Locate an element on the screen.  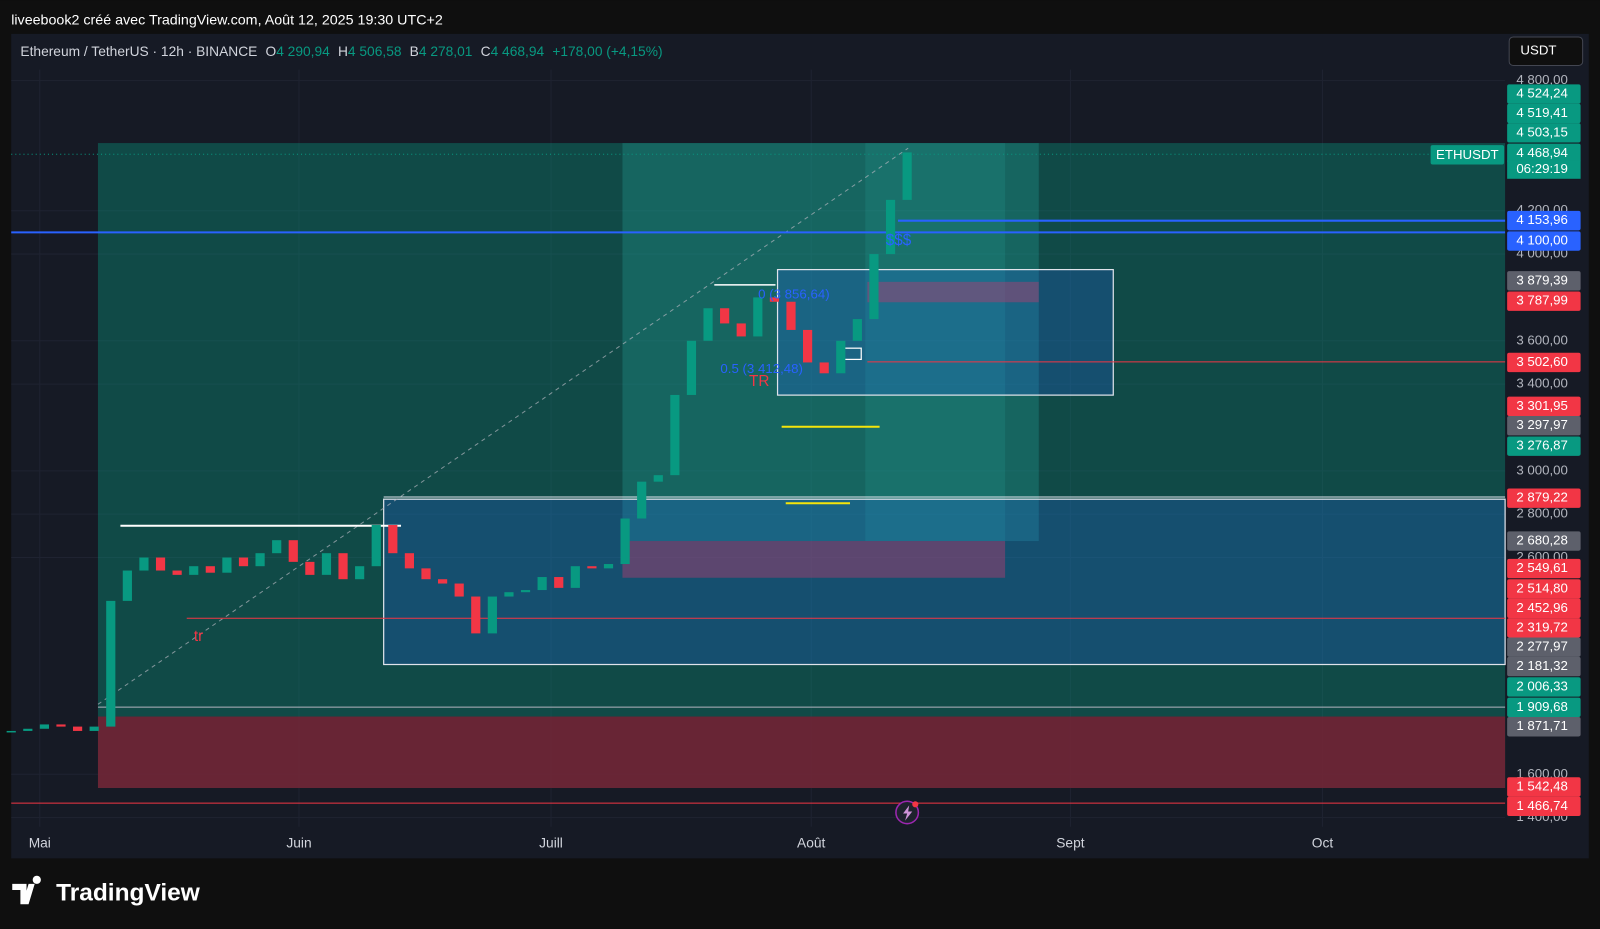
countdown: 06:29:19 is located at coordinates (1542, 168).